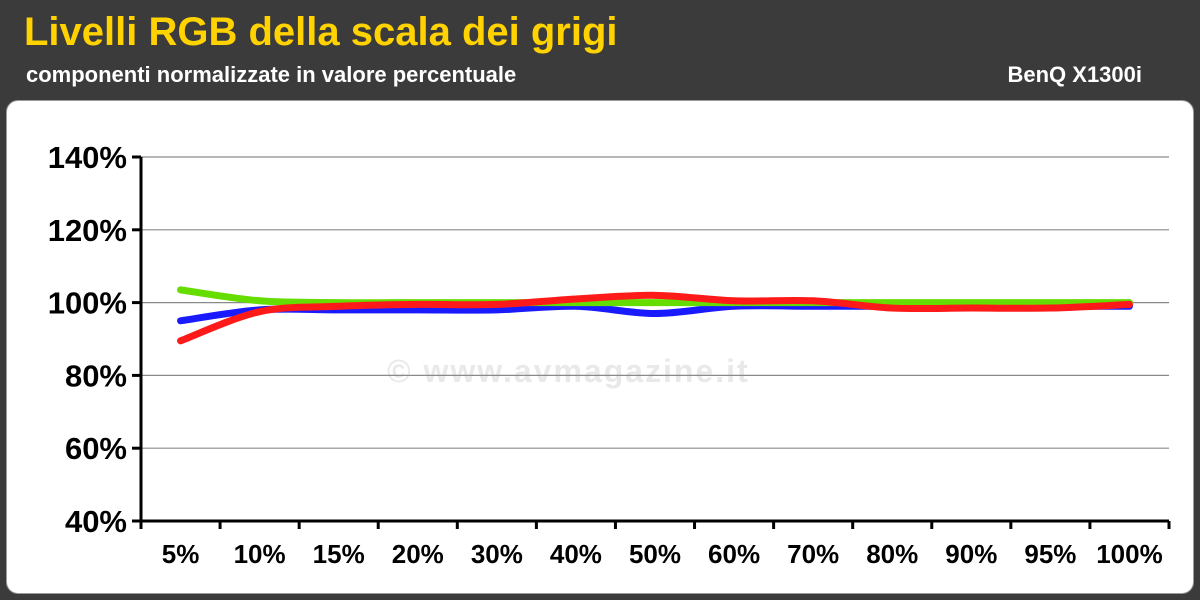 This screenshot has width=1200, height=600. I want to click on x-tick-label: 90%, so click(971, 554).